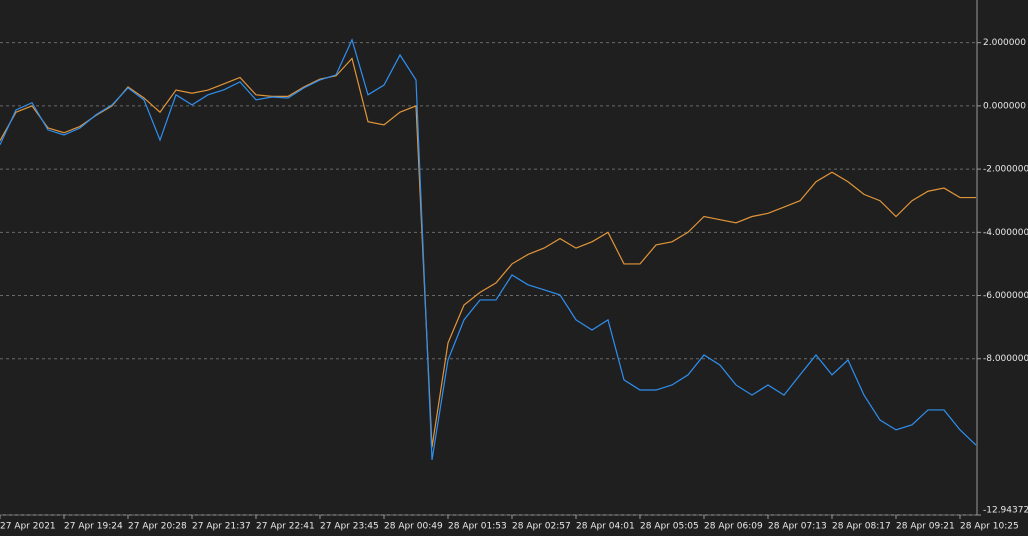  What do you see at coordinates (989, 527) in the screenshot?
I see `x-tick-label: 28 Apr 10:25` at bounding box center [989, 527].